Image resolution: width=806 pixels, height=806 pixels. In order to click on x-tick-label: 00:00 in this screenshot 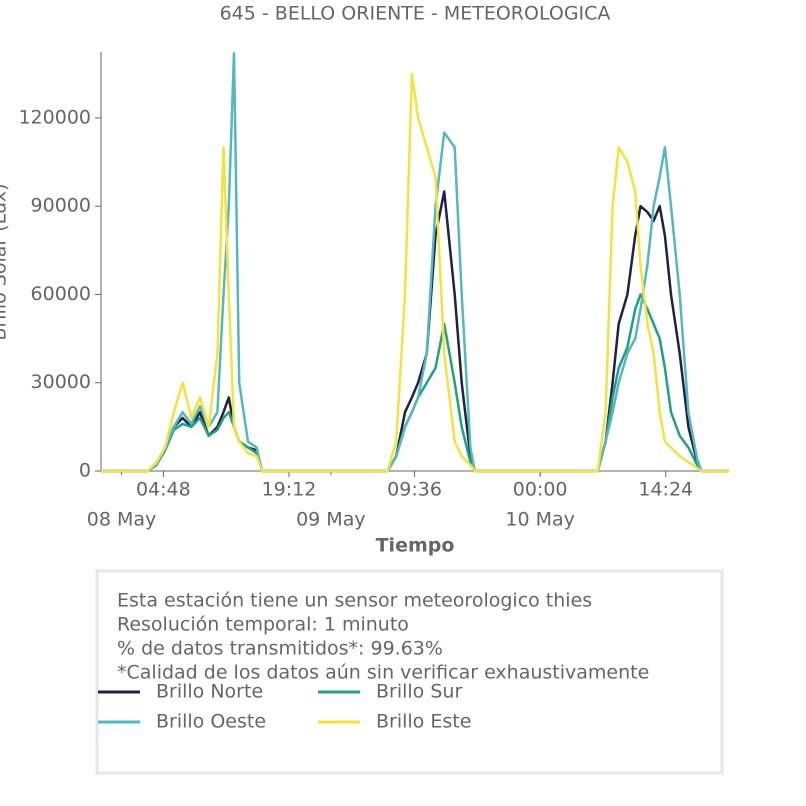, I will do `click(540, 490)`.